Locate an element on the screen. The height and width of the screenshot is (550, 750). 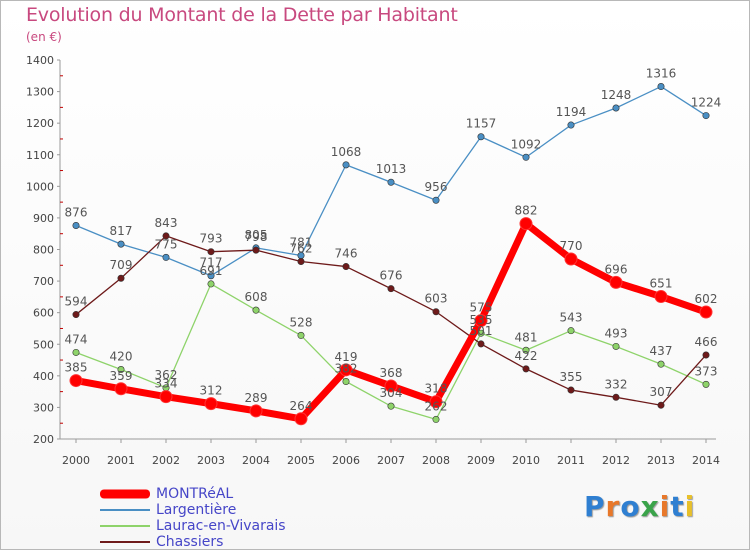
legend-label: Laurac-en-Vivarais is located at coordinates (221, 526).